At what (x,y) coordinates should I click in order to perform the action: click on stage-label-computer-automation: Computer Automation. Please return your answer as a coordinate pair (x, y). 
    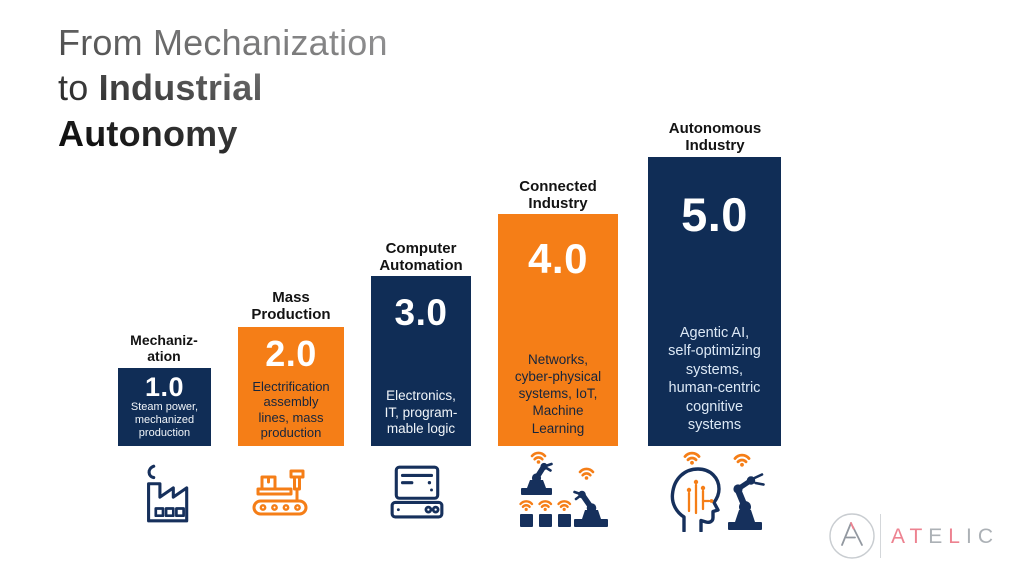
    Looking at the image, I should click on (421, 256).